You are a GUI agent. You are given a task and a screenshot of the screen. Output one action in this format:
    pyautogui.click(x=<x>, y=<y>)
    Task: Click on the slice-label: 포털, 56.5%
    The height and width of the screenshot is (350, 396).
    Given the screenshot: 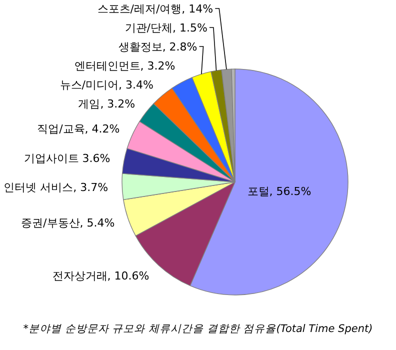 What is the action you would take?
    pyautogui.click(x=279, y=191)
    